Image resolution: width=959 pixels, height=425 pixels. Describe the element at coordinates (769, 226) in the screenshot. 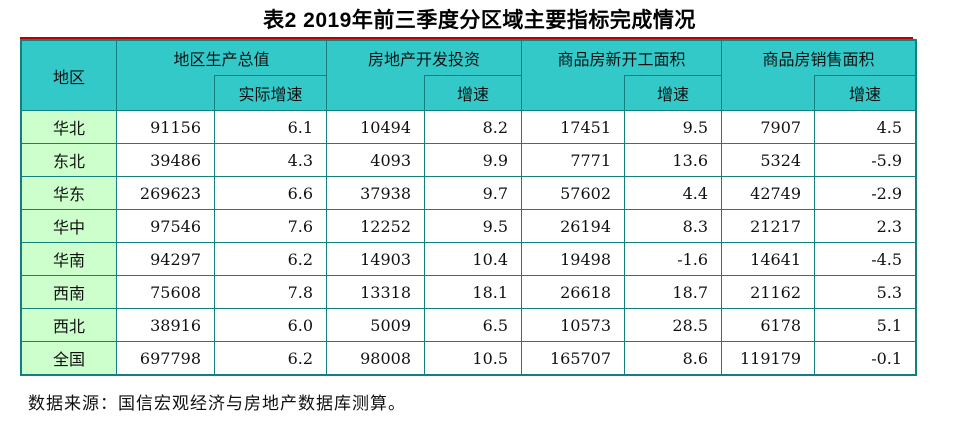

I see `sales-value: 21217` at that location.